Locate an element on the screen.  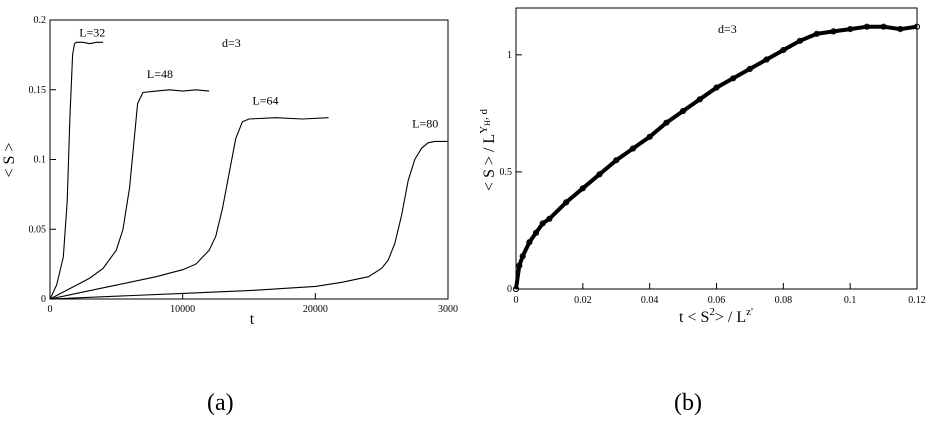
x-tick-label: 0.02 is located at coordinates (583, 300).